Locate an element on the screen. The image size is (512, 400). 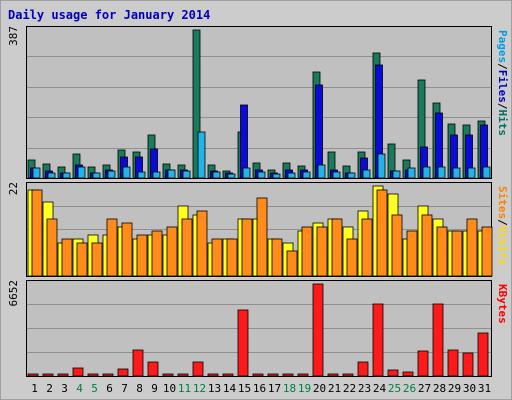
side-label-part: / is located at coordinates (502, 66).